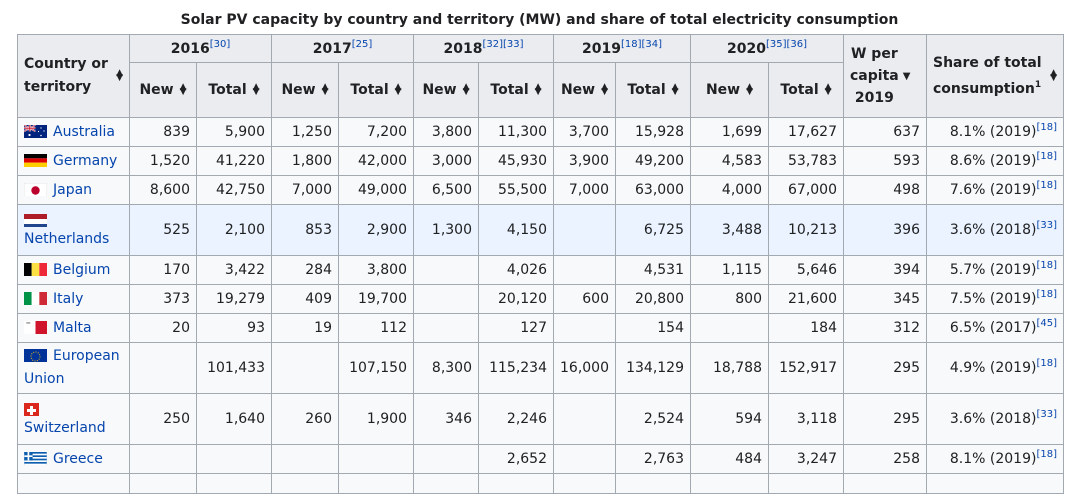 Image resolution: width=1079 pixels, height=494 pixels. I want to click on share-header: Share of total consumption1 ▲ ▼, so click(995, 76).